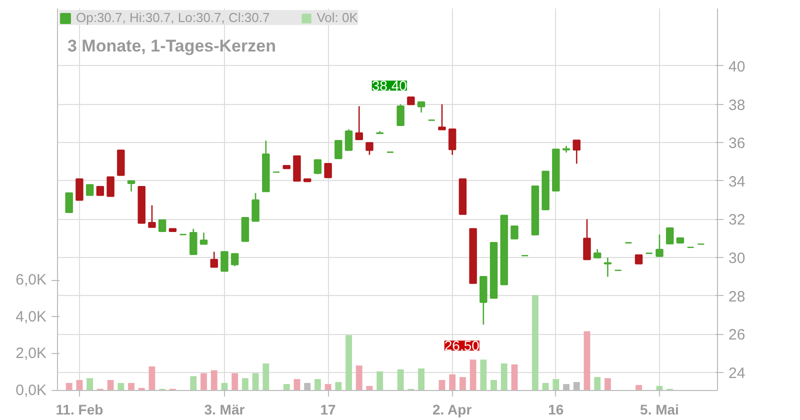 The width and height of the screenshot is (800, 420). Describe the element at coordinates (556, 410) in the screenshot. I see `x-tick-label: 16` at that location.